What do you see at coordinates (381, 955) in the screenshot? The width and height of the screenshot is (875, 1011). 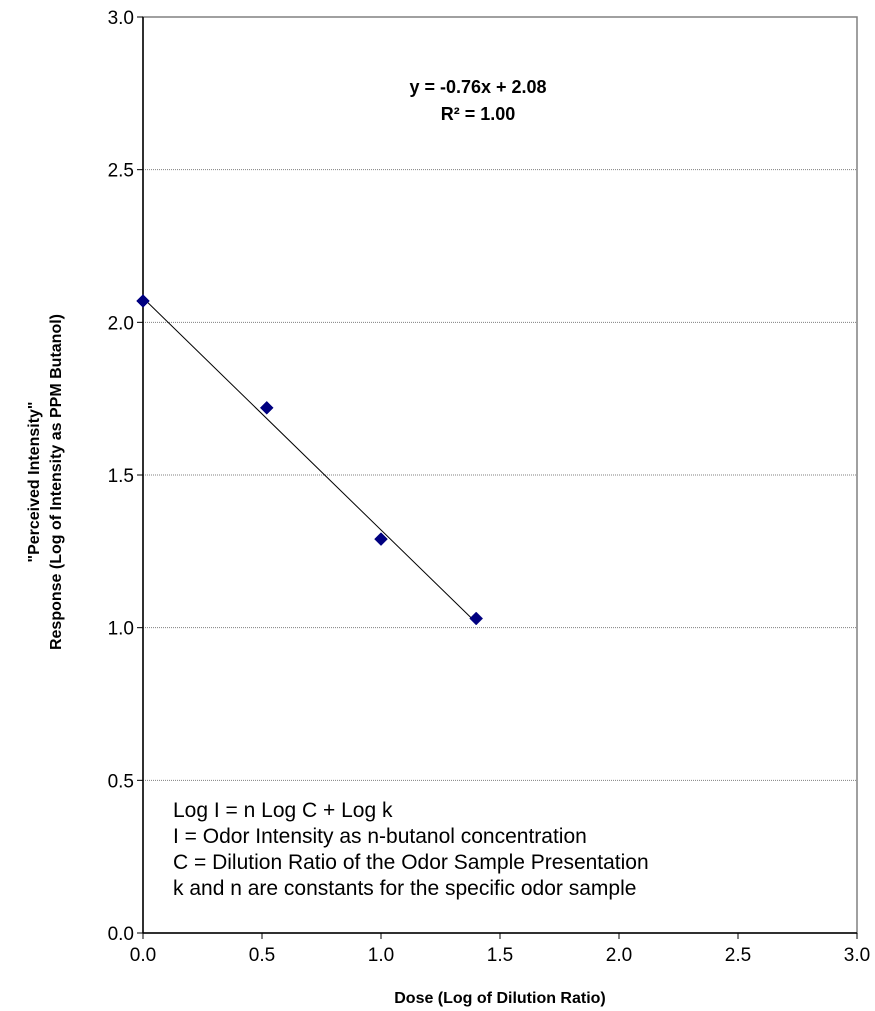 I see `x-tick-label: 1.0` at bounding box center [381, 955].